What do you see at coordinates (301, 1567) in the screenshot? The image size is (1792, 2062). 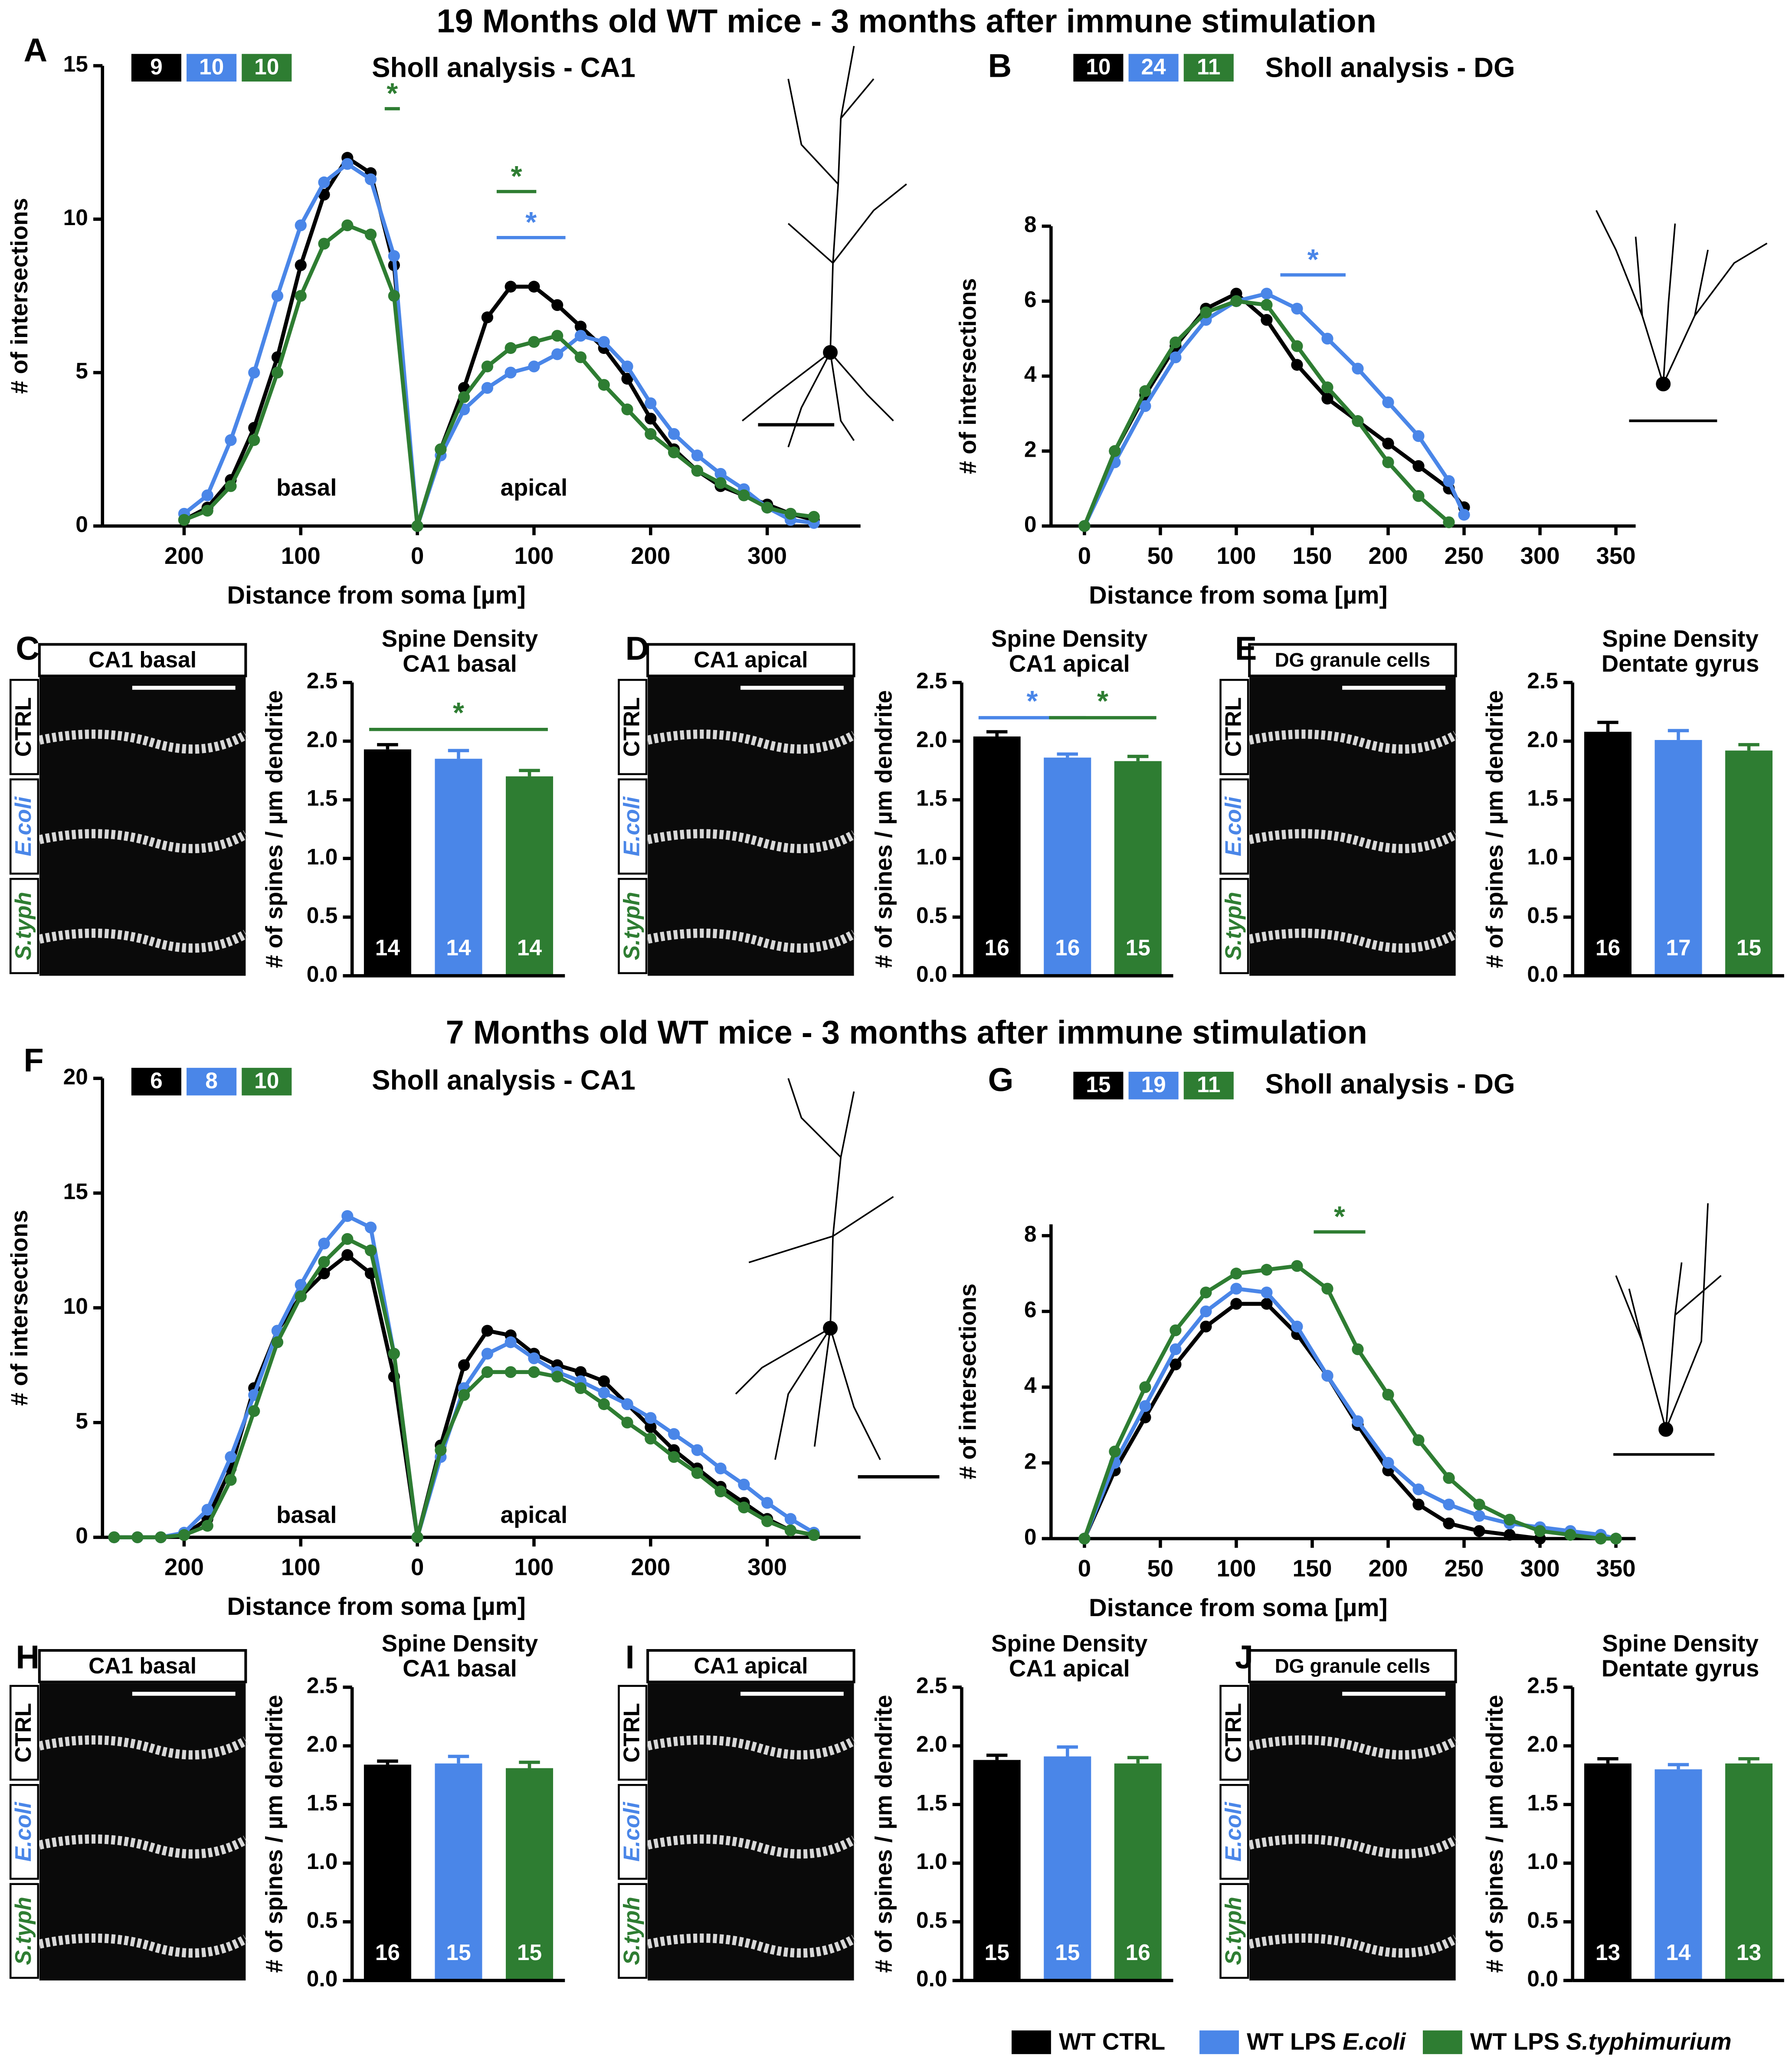 I see `x-tick-label: 100` at bounding box center [301, 1567].